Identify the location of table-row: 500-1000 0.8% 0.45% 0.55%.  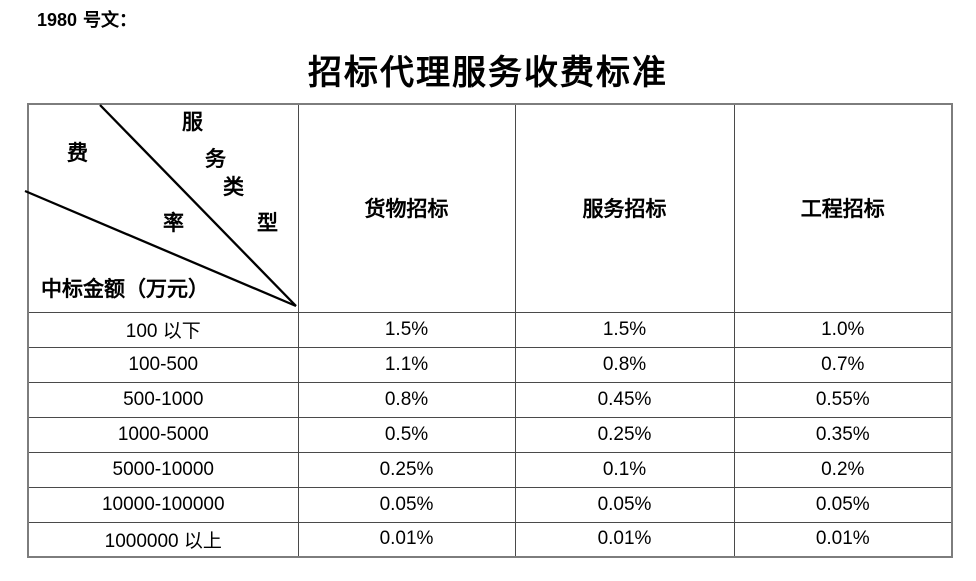
(490, 399).